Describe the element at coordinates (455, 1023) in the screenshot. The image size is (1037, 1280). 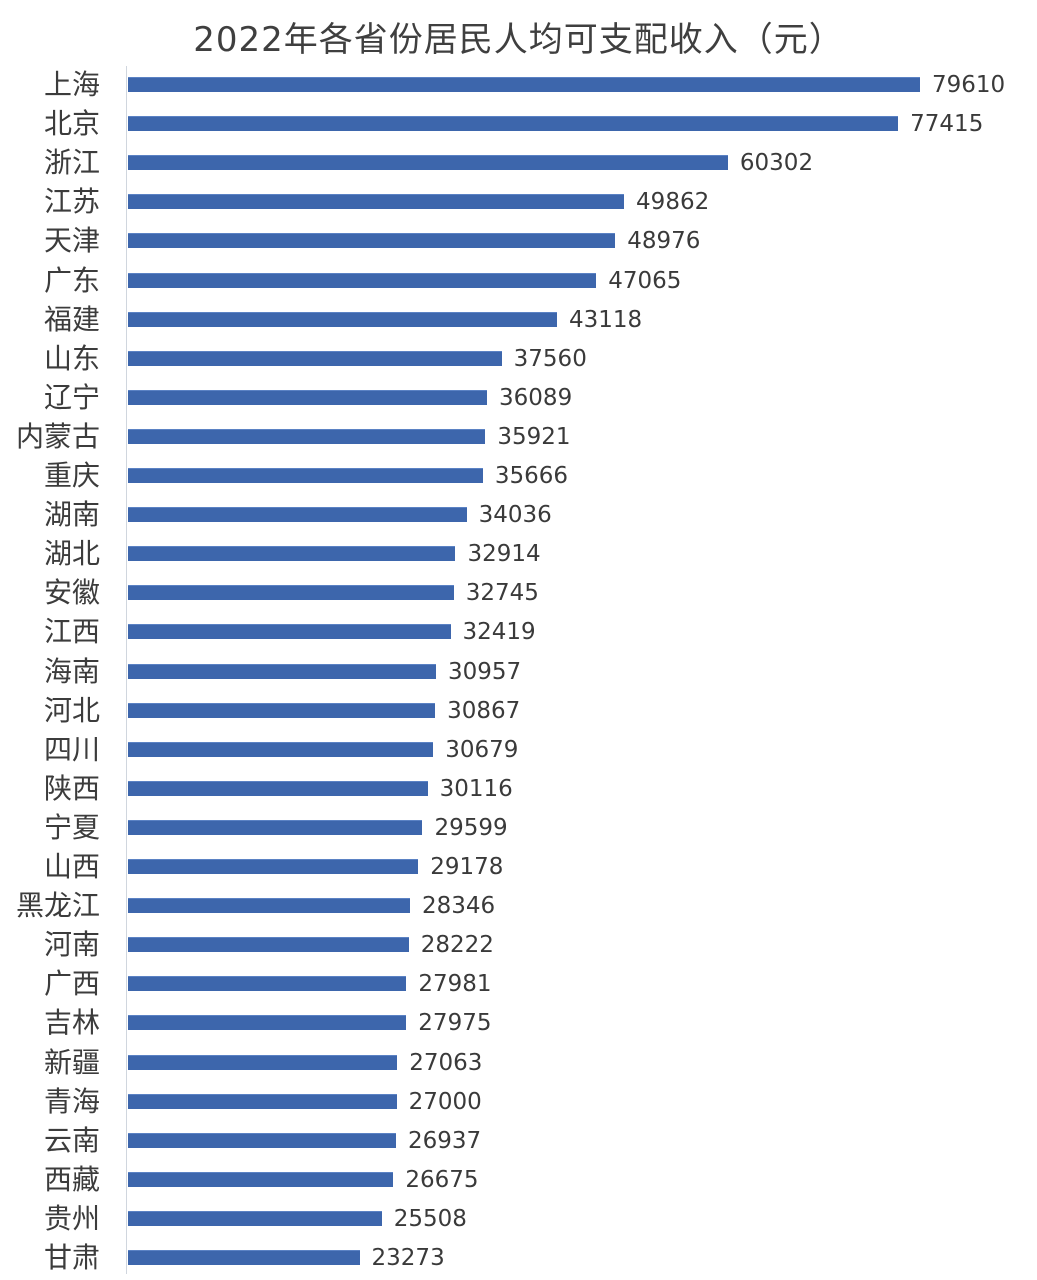
I see `data-label: 27975` at that location.